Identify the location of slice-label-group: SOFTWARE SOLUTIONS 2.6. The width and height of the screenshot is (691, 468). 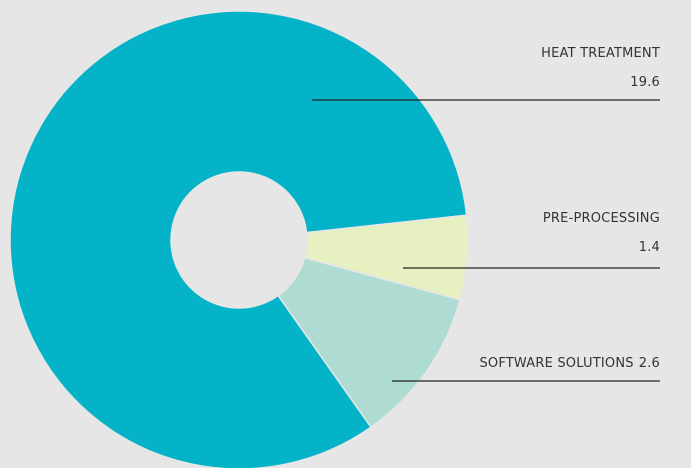
(569, 363).